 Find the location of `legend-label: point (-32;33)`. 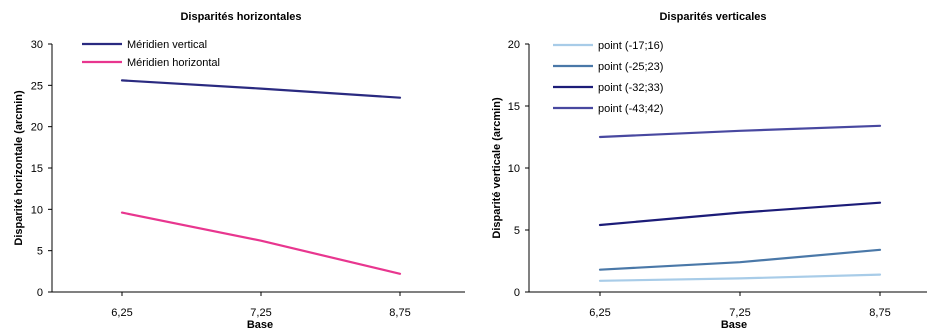

legend-label: point (-32;33) is located at coordinates (630, 88).